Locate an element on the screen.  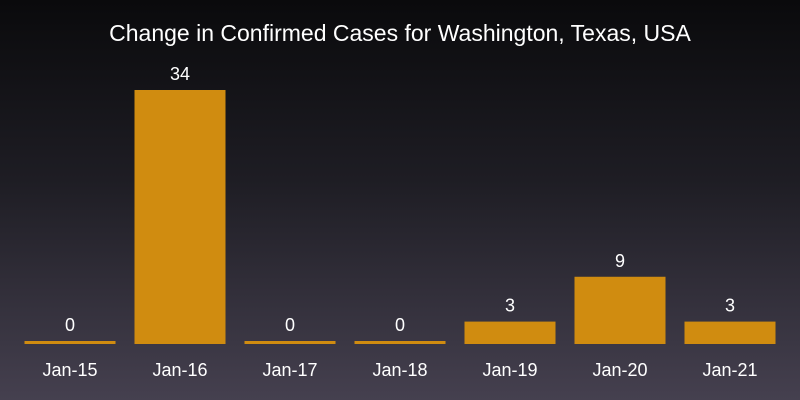
x-tick-label-jan-19: Jan-19 is located at coordinates (509, 370).